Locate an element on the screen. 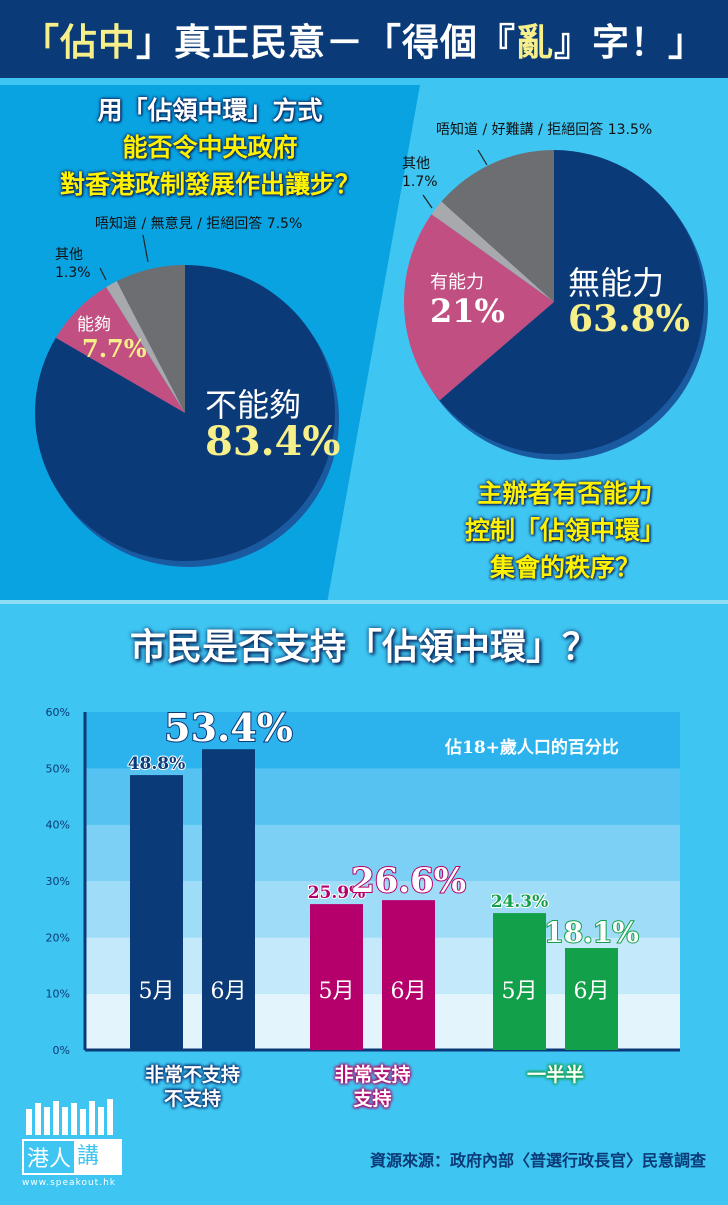 The height and width of the screenshot is (1205, 728). category-label: 非常支持 支持 is located at coordinates (372, 1087).